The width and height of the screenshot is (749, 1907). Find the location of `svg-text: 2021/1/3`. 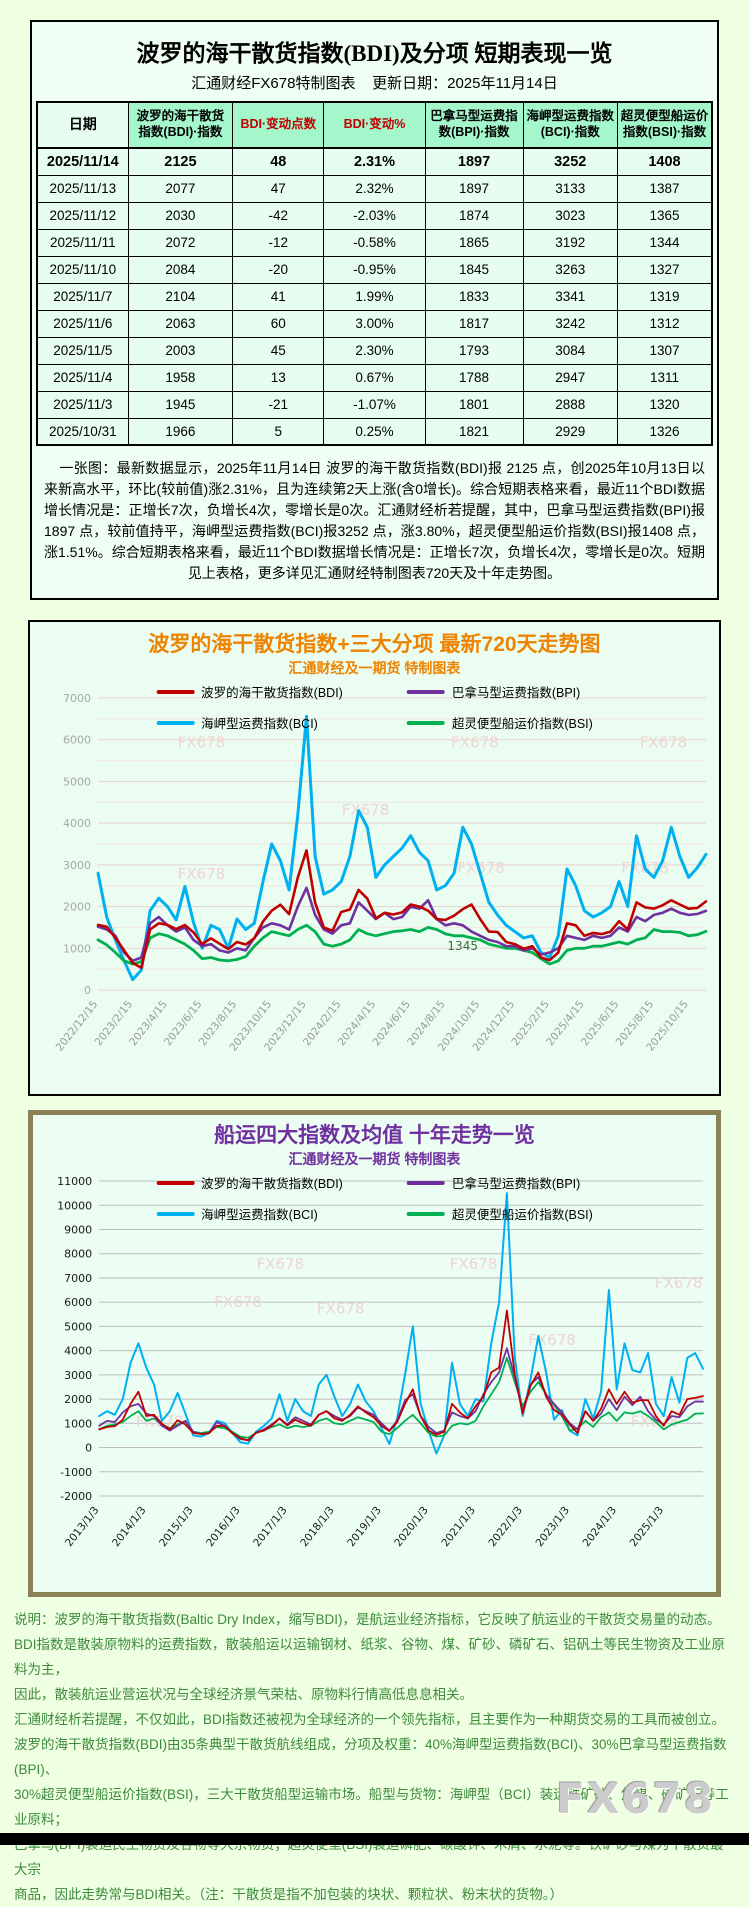

svg-text: 2021/1/3 is located at coordinates (458, 1526).